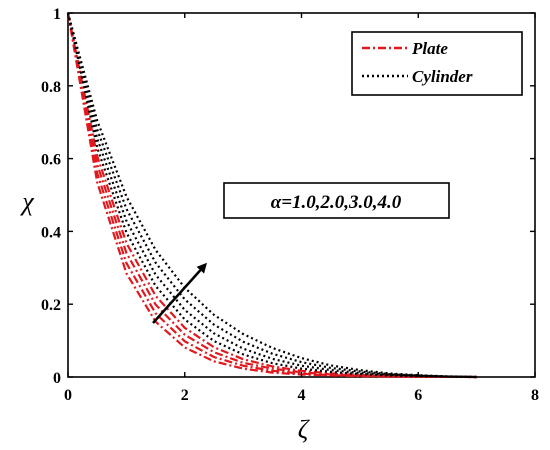 The width and height of the screenshot is (550, 450). I want to click on y-tick-label: 0.2, so click(51, 305).